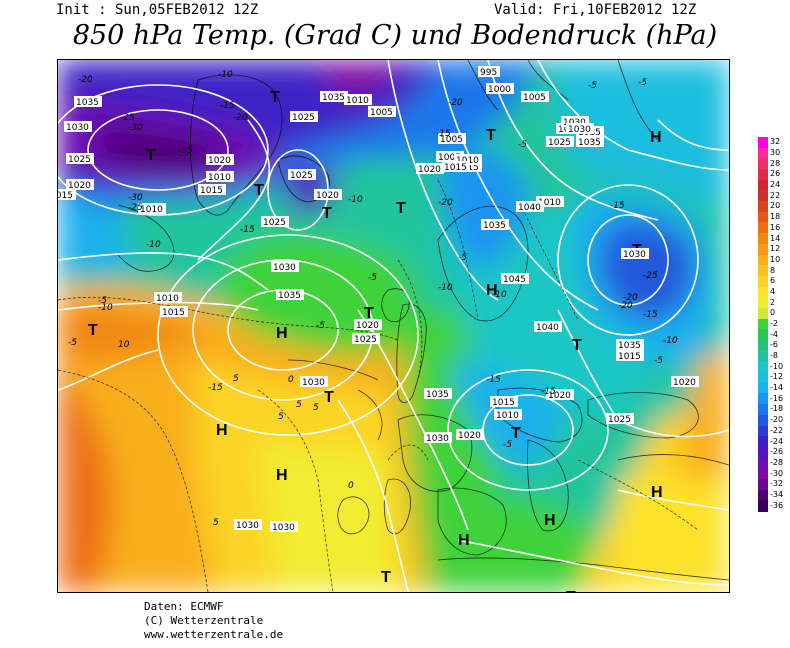  What do you see at coordinates (773, 291) in the screenshot?
I see `colorbar-tick: 4` at bounding box center [773, 291].